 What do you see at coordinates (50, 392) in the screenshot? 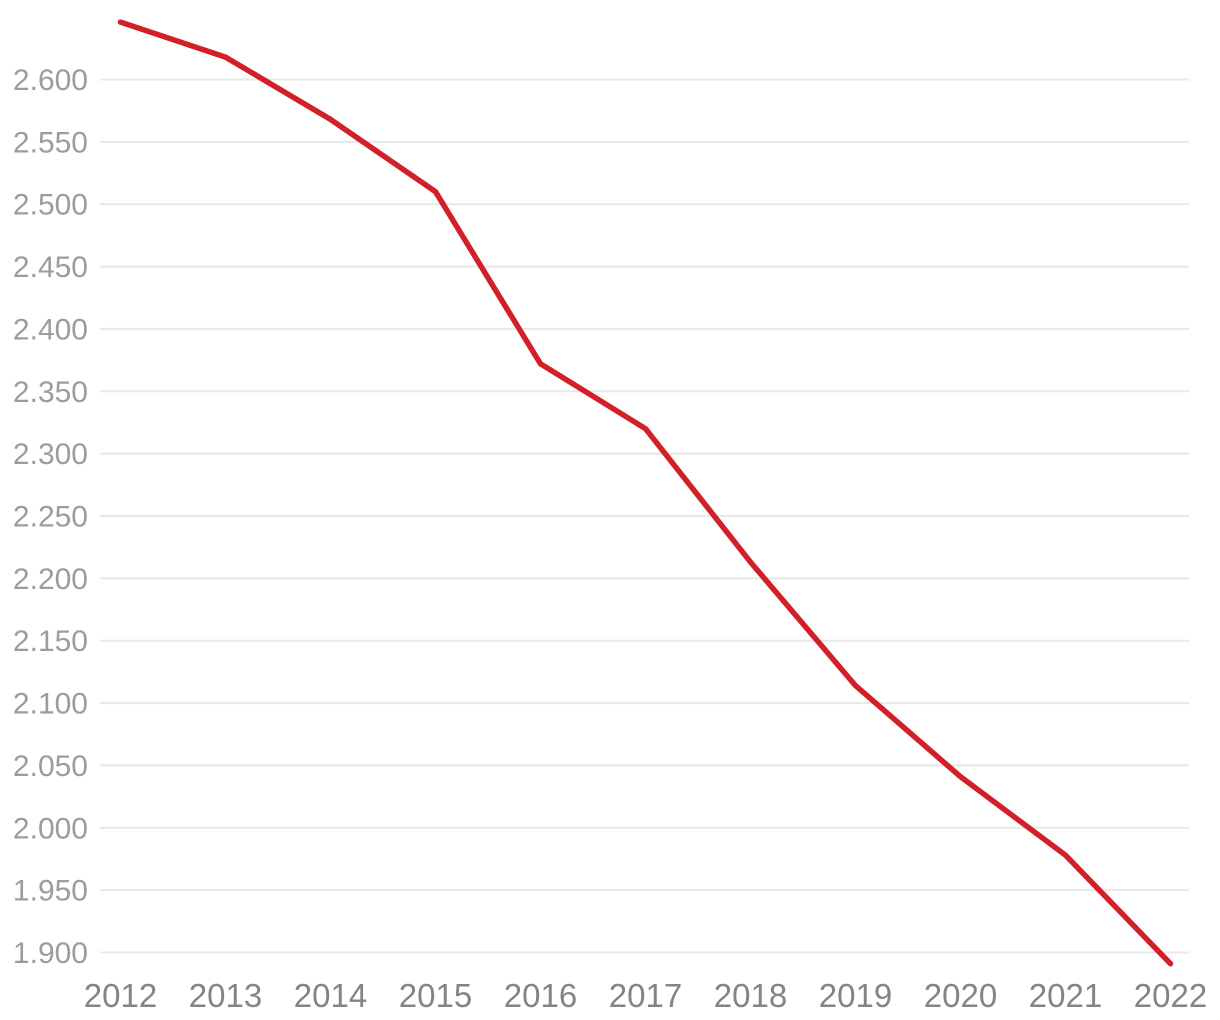
I see `y-axis-tick-label: 2.350` at bounding box center [50, 392].